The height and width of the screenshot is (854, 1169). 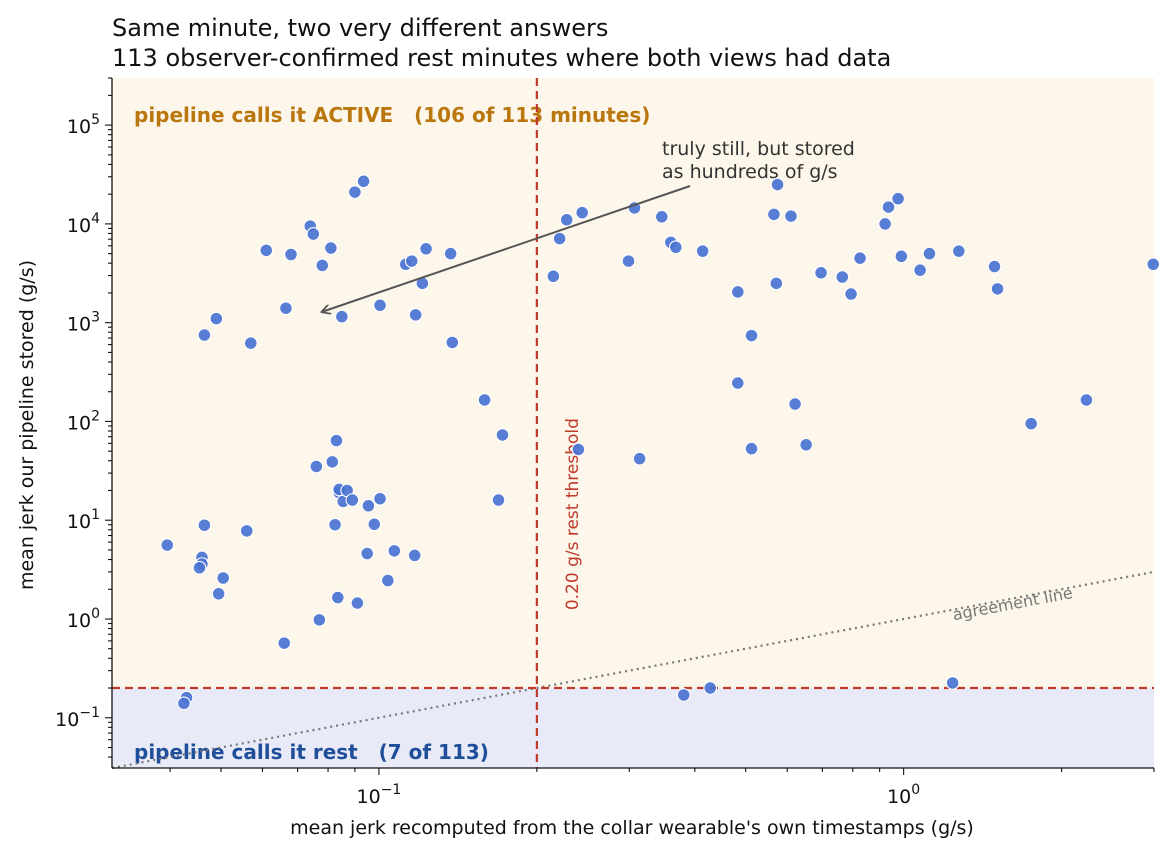 What do you see at coordinates (360, 28) in the screenshot?
I see `chart-title: Same minute, two very different answers` at bounding box center [360, 28].